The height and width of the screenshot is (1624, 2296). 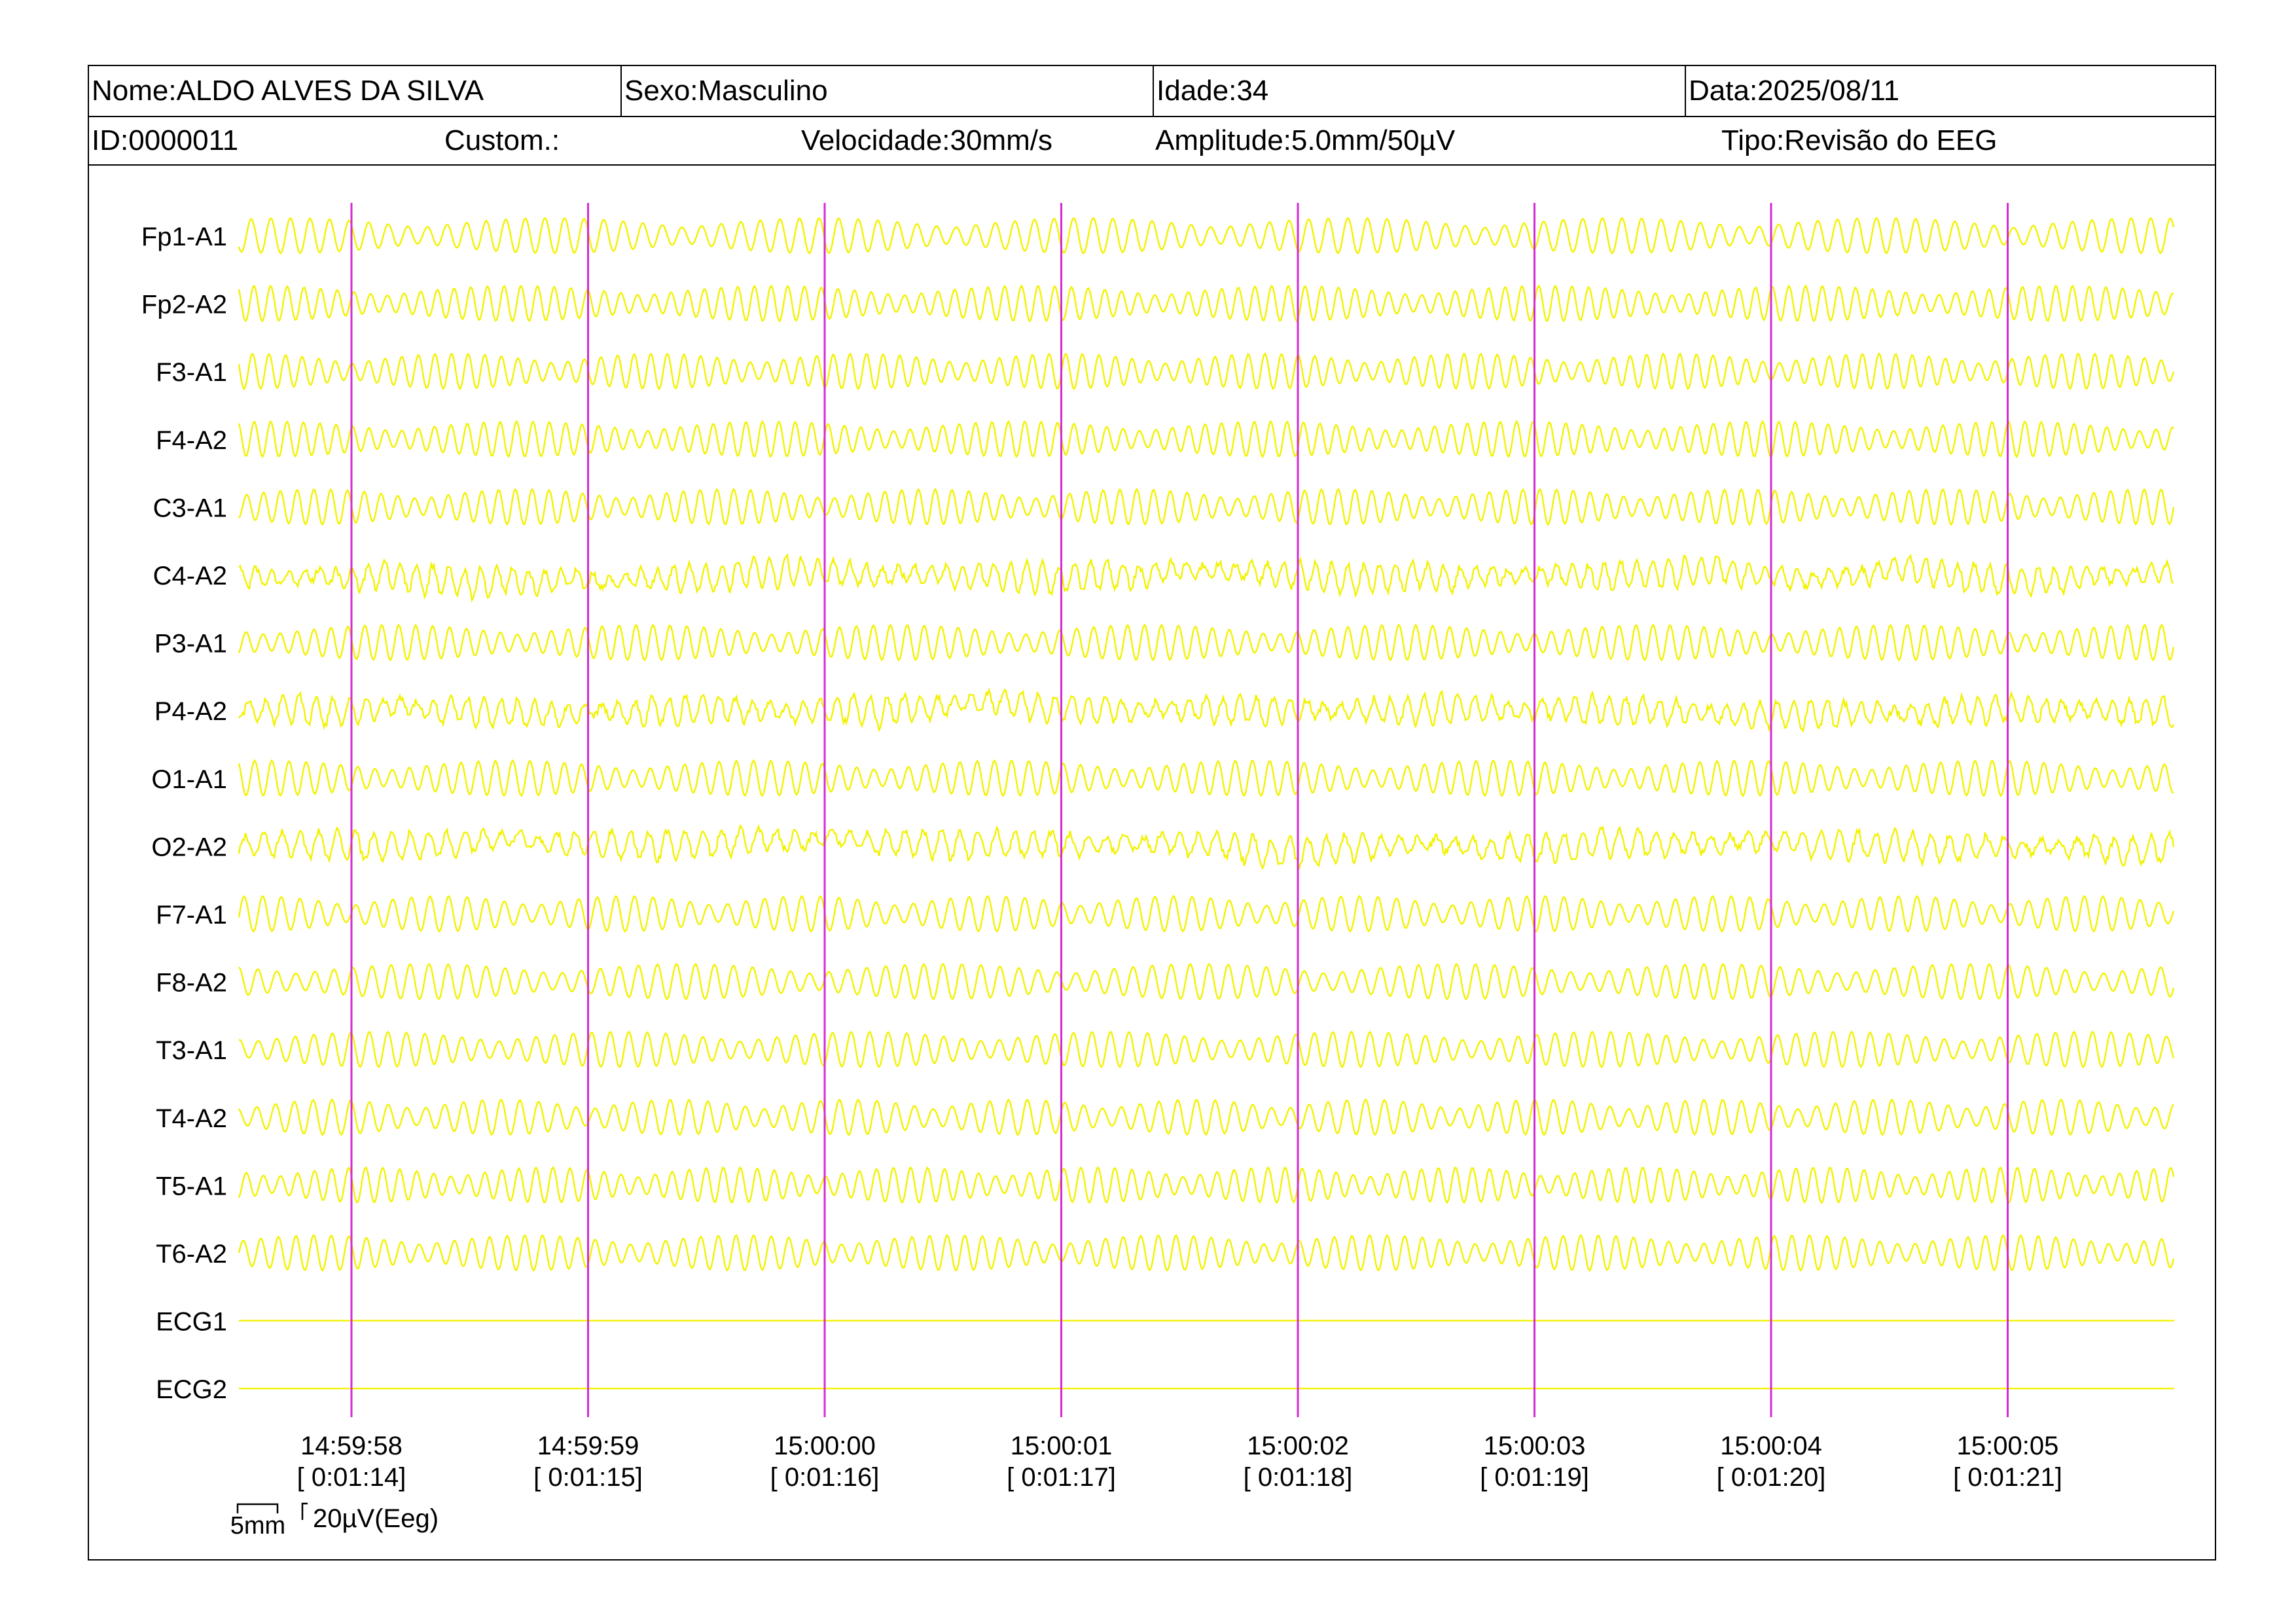 I want to click on custom-field: Custom.:, so click(x=502, y=140).